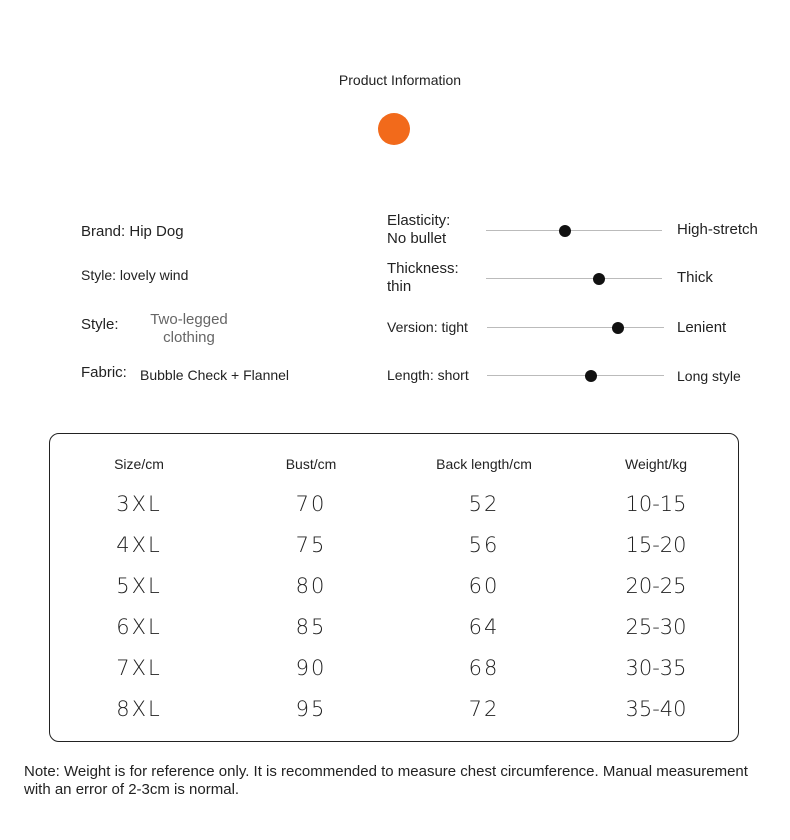 Image resolution: width=790 pixels, height=840 pixels. Describe the element at coordinates (419, 220) in the screenshot. I see `slider-left-line-1: Elasticity:` at that location.